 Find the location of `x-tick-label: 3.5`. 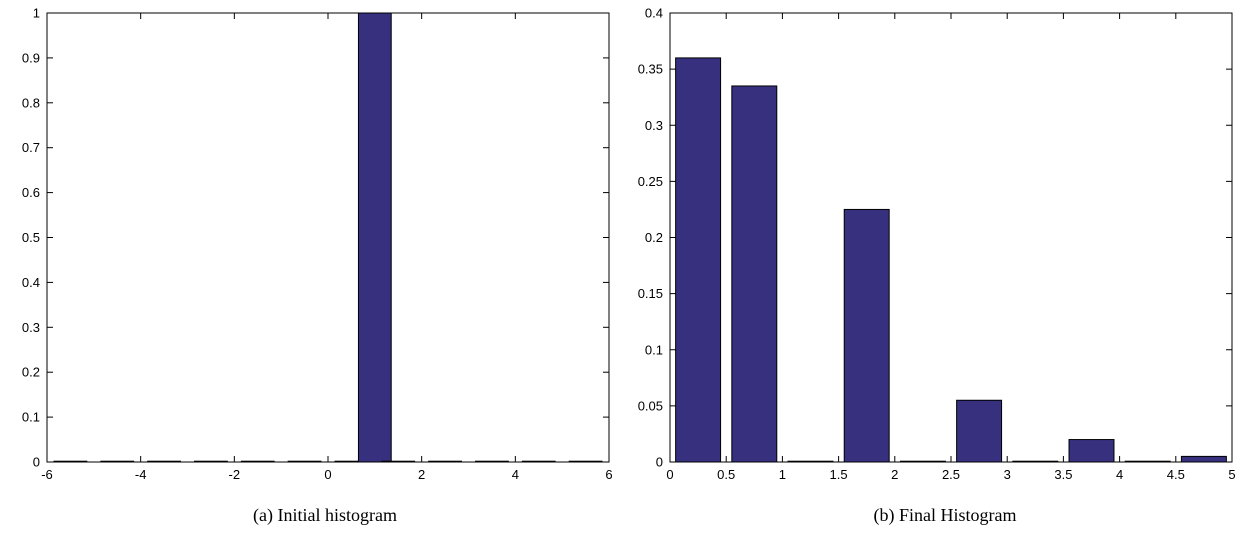

x-tick-label: 3.5 is located at coordinates (1063, 474).